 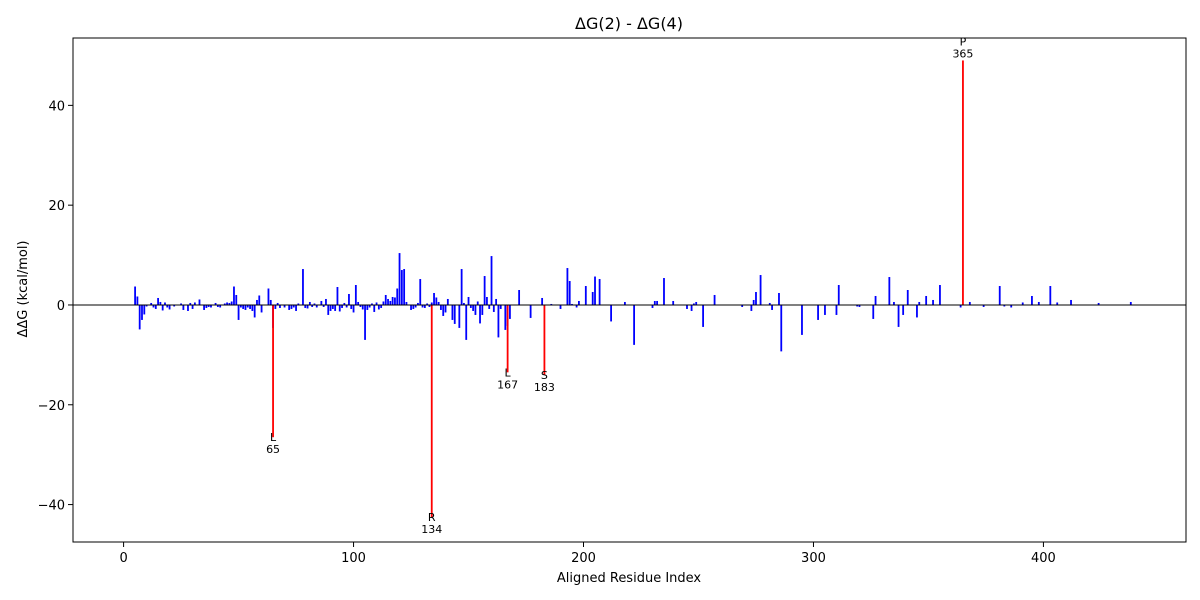 I want to click on y-tick-label: −40, so click(x=51, y=506).